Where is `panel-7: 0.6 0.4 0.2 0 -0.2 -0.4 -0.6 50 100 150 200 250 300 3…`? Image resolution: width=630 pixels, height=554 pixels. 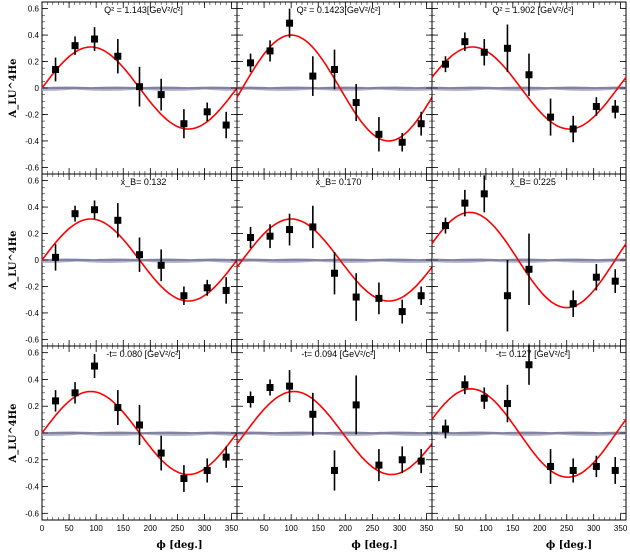 panel-7: 0.6 0.4 0.2 0 -0.2 -0.4 -0.6 50 100 150 200 250 300 3… is located at coordinates (132, 439).